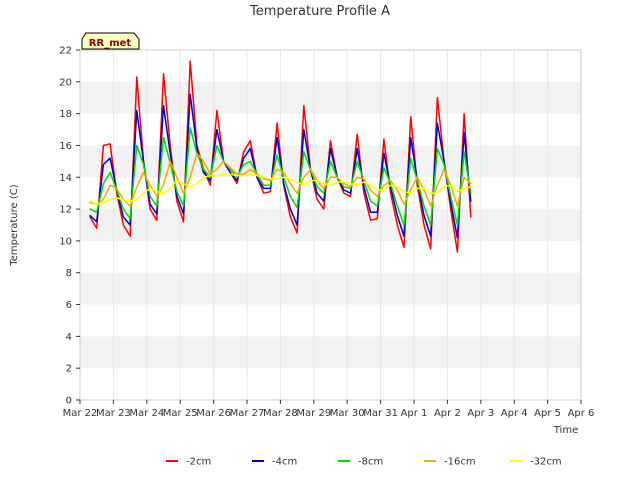 This screenshot has height=480, width=640. Describe the element at coordinates (69, 305) in the screenshot. I see `y-tick-label: 6` at that location.